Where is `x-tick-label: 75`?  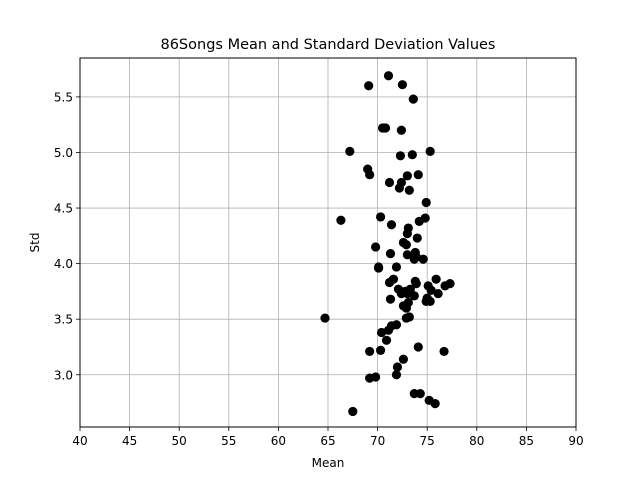
x-tick-label: 75 is located at coordinates (427, 441).